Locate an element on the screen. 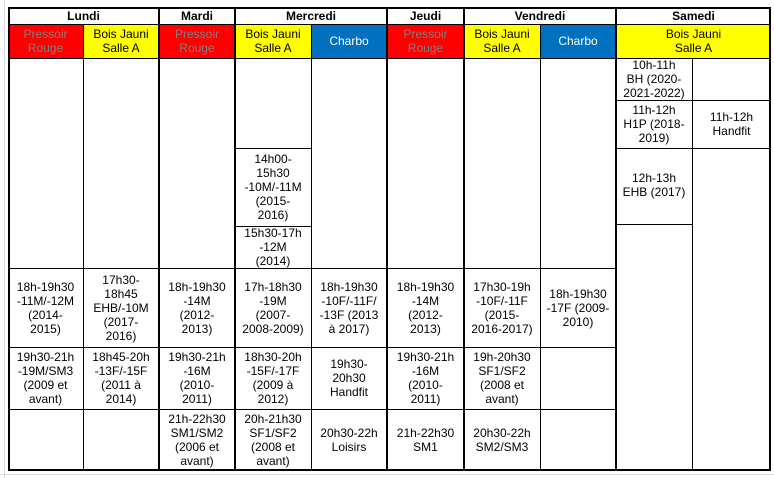 The image size is (774, 478). session-cell: 19h30- 20h30 Handfit is located at coordinates (349, 378).